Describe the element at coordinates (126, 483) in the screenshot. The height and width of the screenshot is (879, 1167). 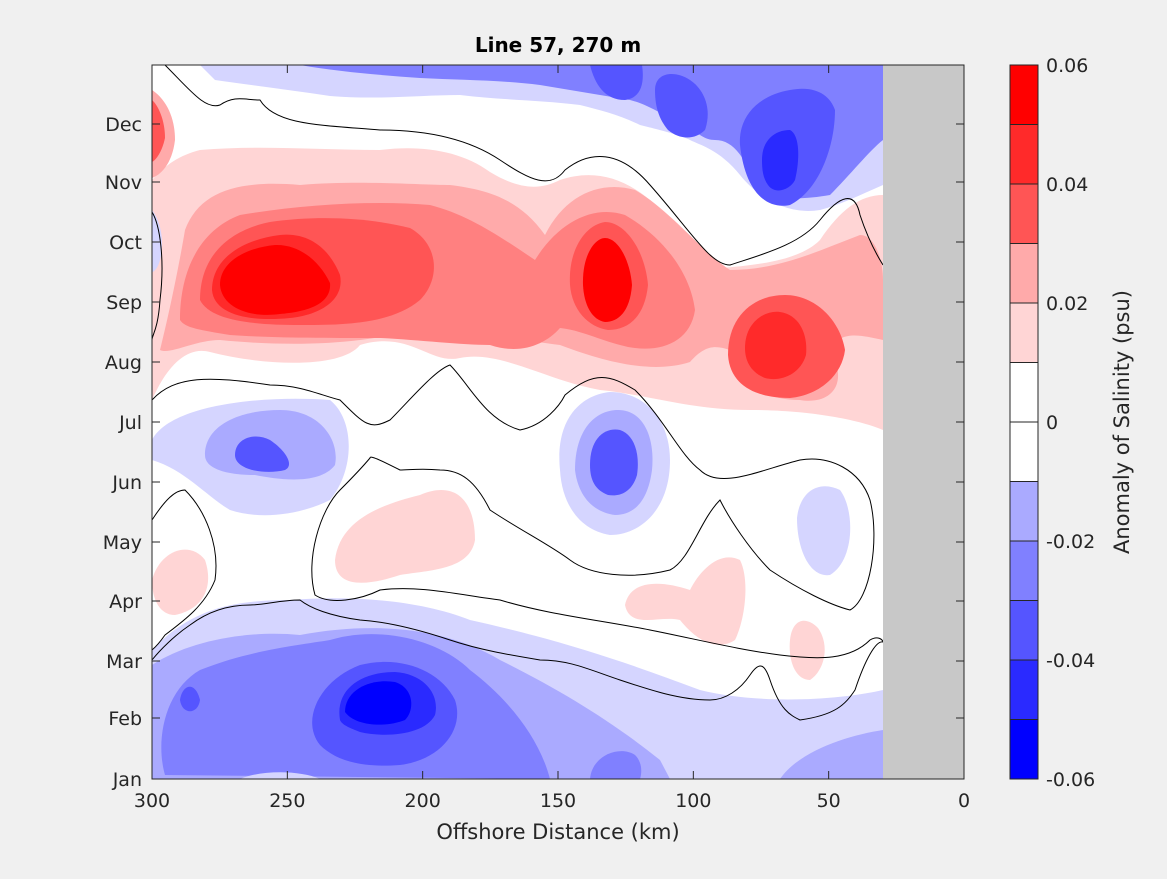
I see `y-tick-label: Jun` at that location.